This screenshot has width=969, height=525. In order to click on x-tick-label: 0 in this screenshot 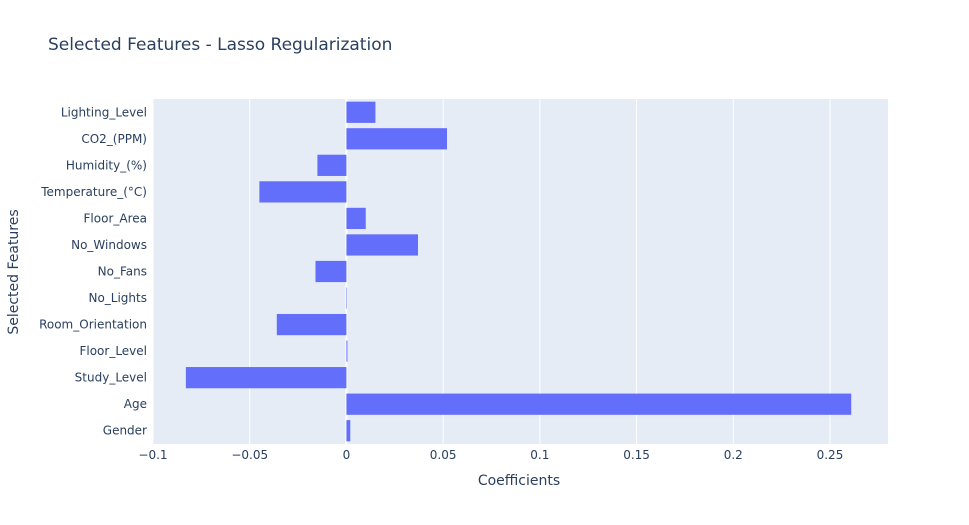, I will do `click(347, 455)`.